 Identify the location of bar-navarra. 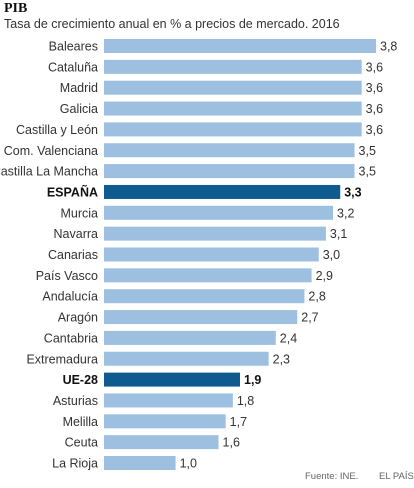
(215, 233).